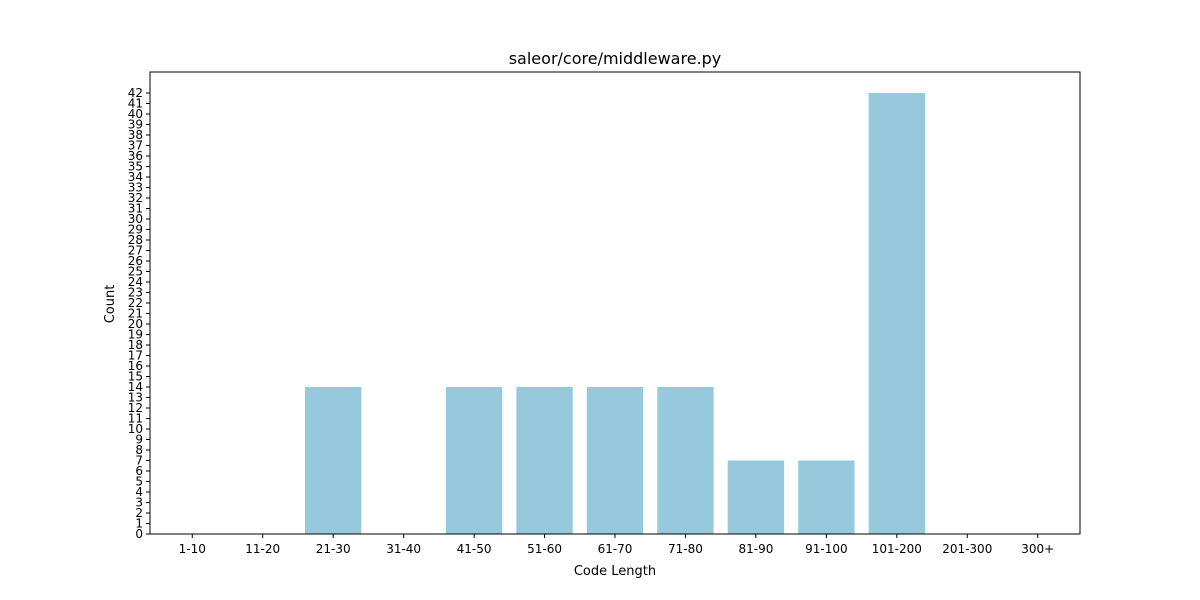 The width and height of the screenshot is (1200, 600). Describe the element at coordinates (110, 304) in the screenshot. I see `y-axis-label: Count` at that location.